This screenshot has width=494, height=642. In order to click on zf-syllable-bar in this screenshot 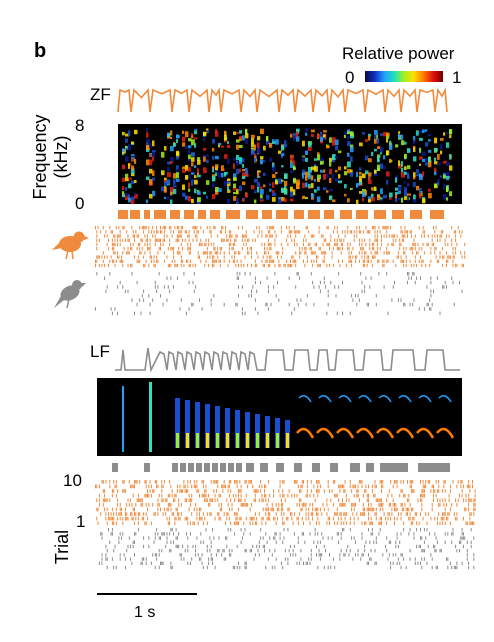, I will do `click(123, 214)`.